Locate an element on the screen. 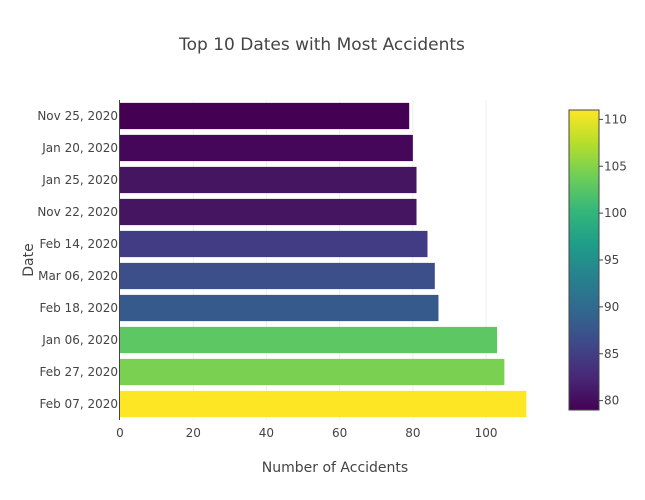  x-tick-label: 0 is located at coordinates (120, 433).